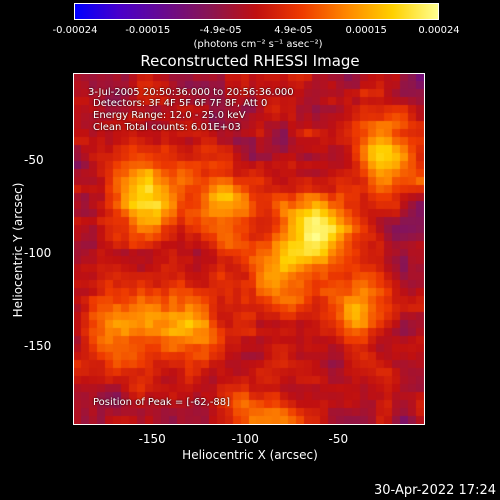 The height and width of the screenshot is (500, 500). What do you see at coordinates (148, 30) in the screenshot?
I see `colorbar-tick-label: -0.00015` at bounding box center [148, 30].